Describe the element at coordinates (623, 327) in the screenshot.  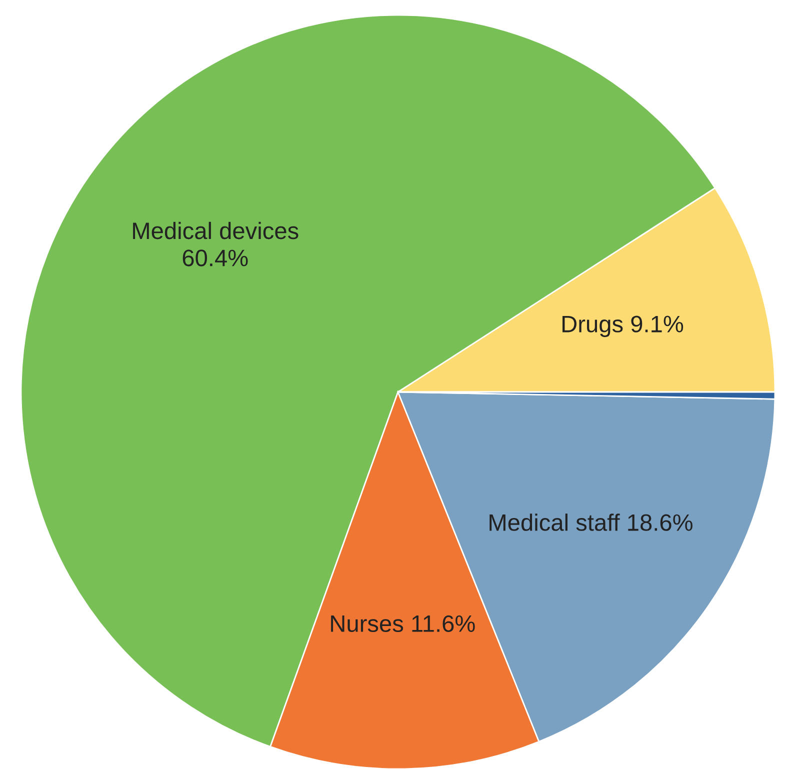
I see `slice-label: Drugs 9.1%` at that location.